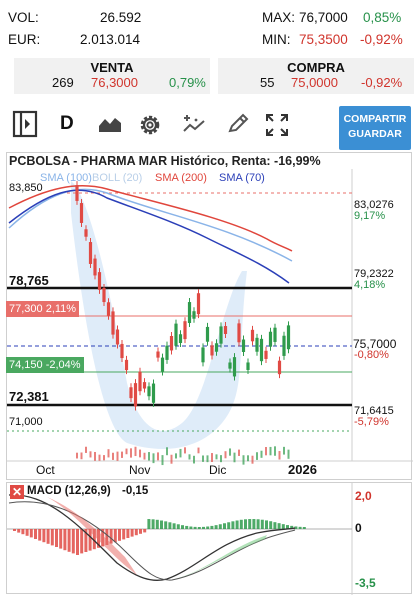  Describe the element at coordinates (114, 82) in the screenshot. I see `venta-price: 76,3000` at that location.